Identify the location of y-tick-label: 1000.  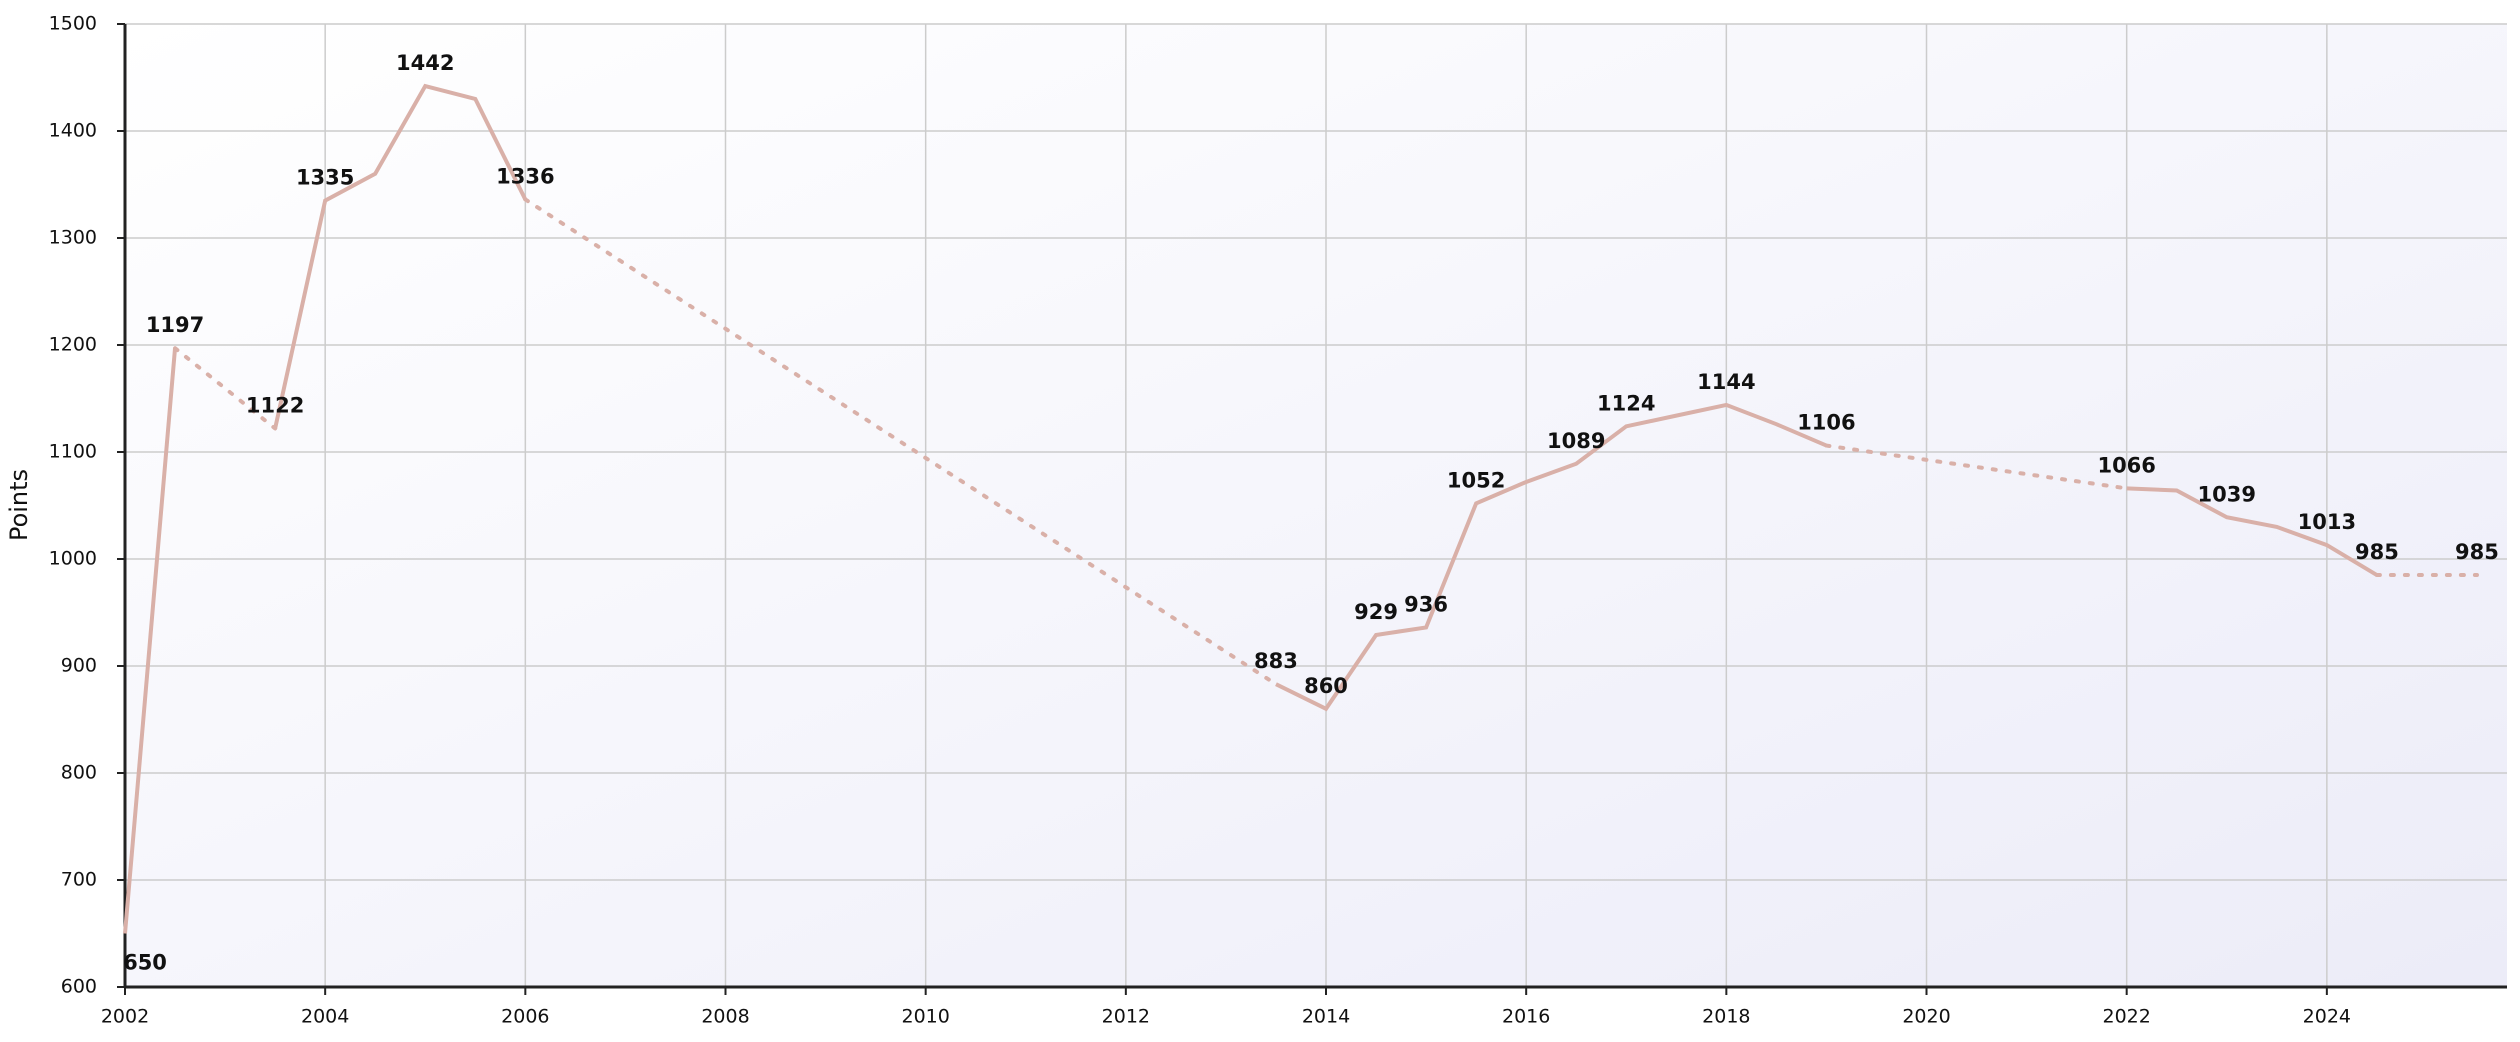
(73, 559).